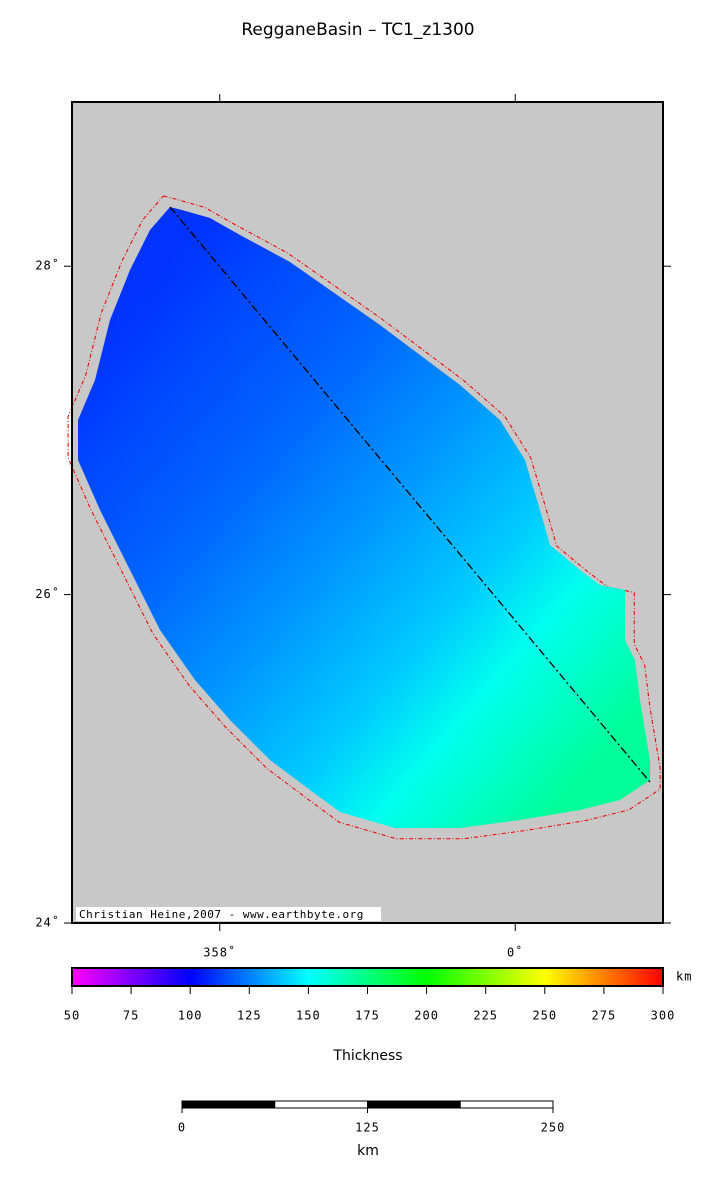  I want to click on colorbar-tick-label: 275, so click(604, 1016).